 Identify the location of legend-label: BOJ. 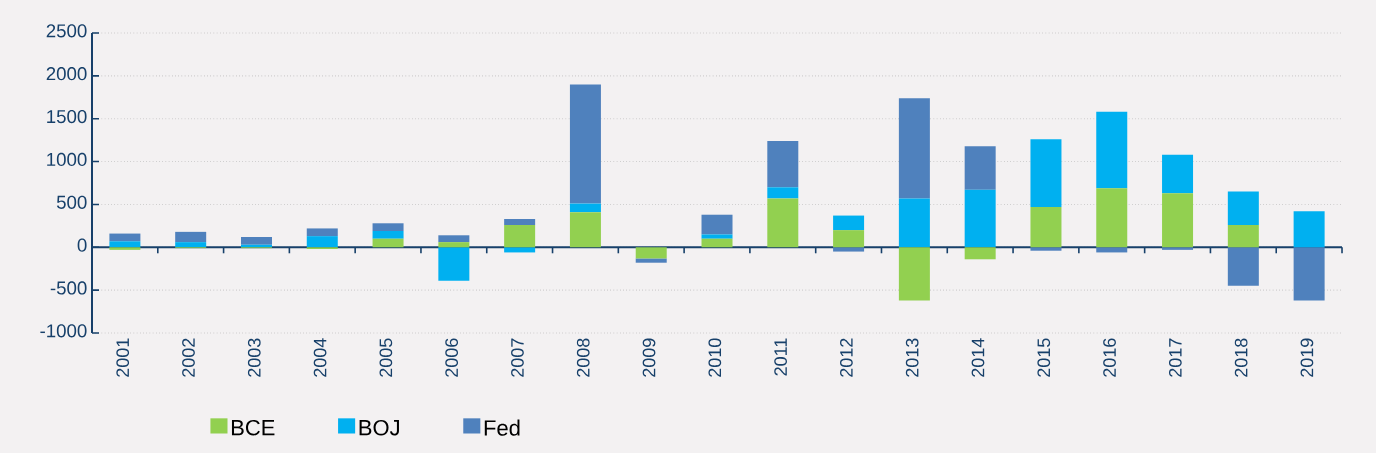
(379, 427).